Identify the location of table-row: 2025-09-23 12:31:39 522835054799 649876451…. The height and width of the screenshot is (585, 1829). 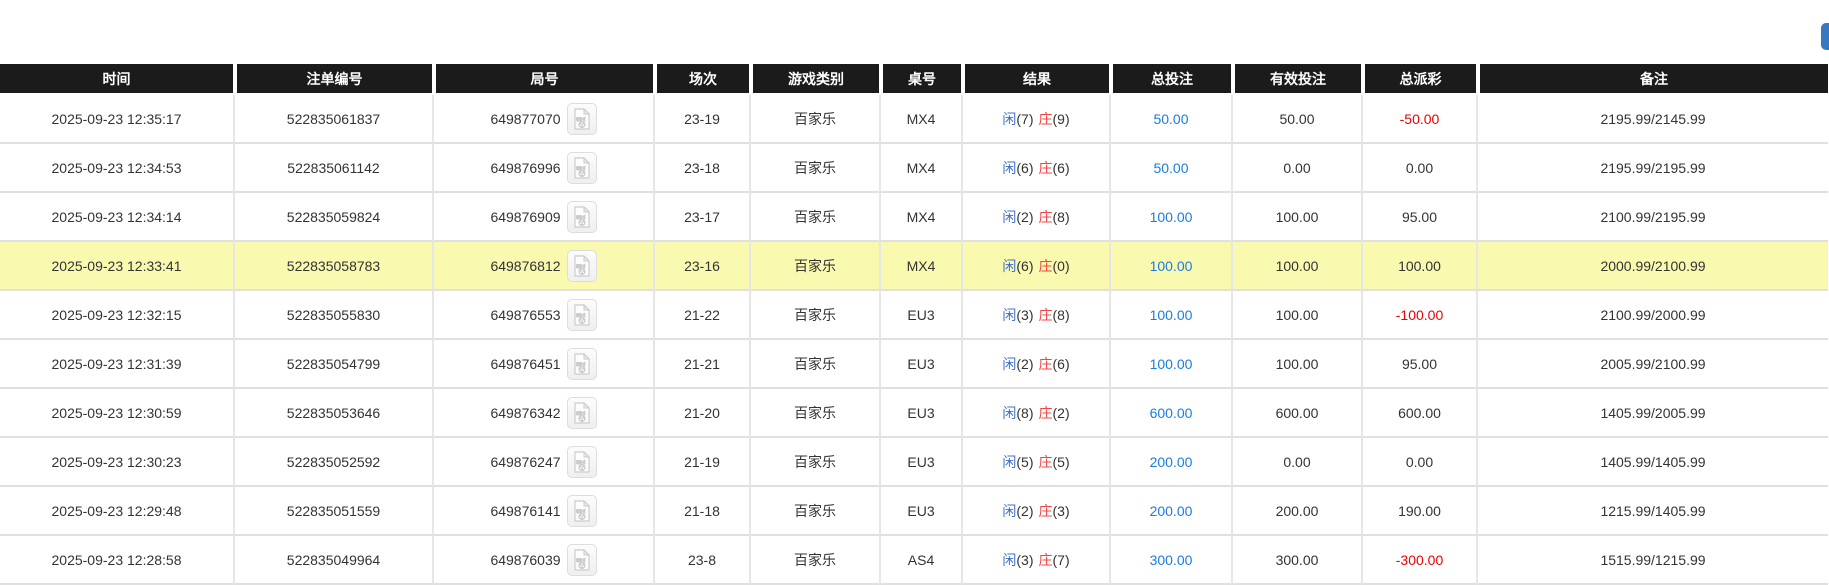
(914, 364).